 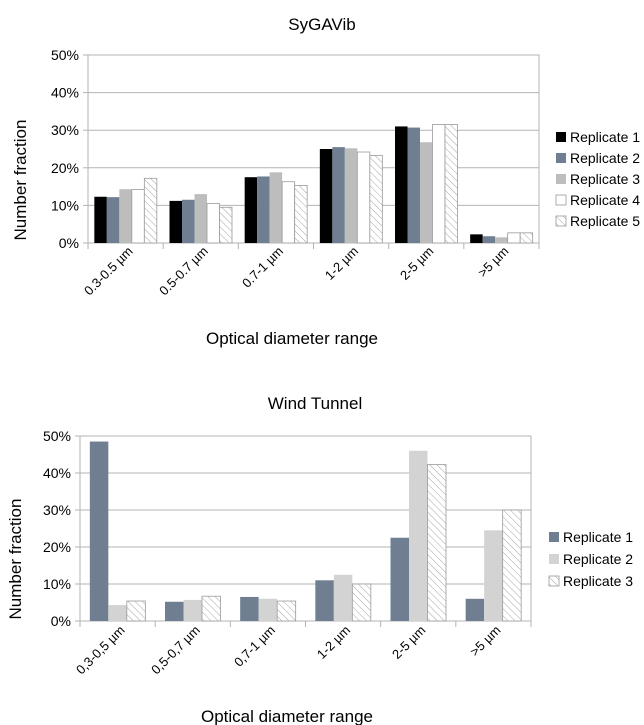 I want to click on chart-title: Wind Tunnel, so click(x=315, y=403).